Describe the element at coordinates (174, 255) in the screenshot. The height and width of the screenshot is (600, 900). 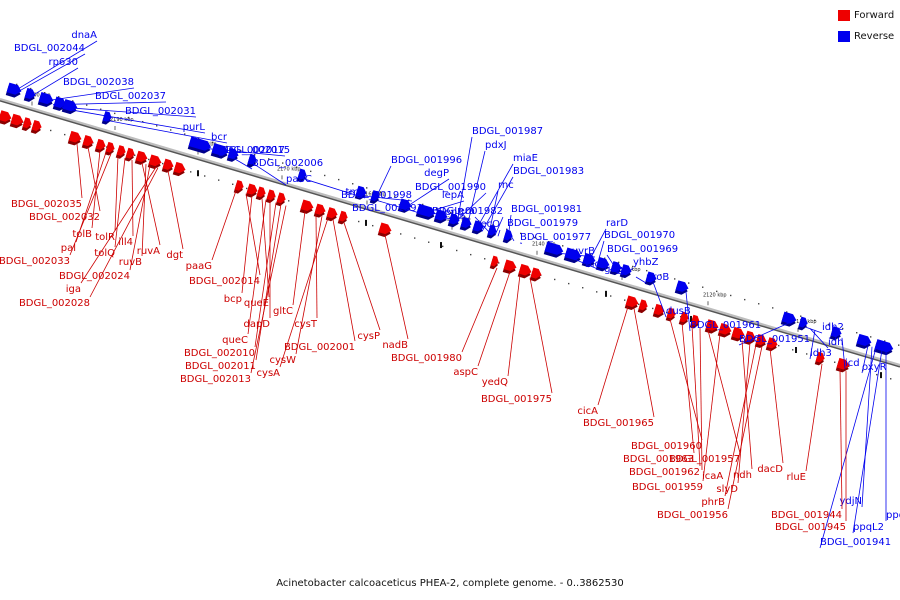
I see `forward-gene-label: dgt` at that location.